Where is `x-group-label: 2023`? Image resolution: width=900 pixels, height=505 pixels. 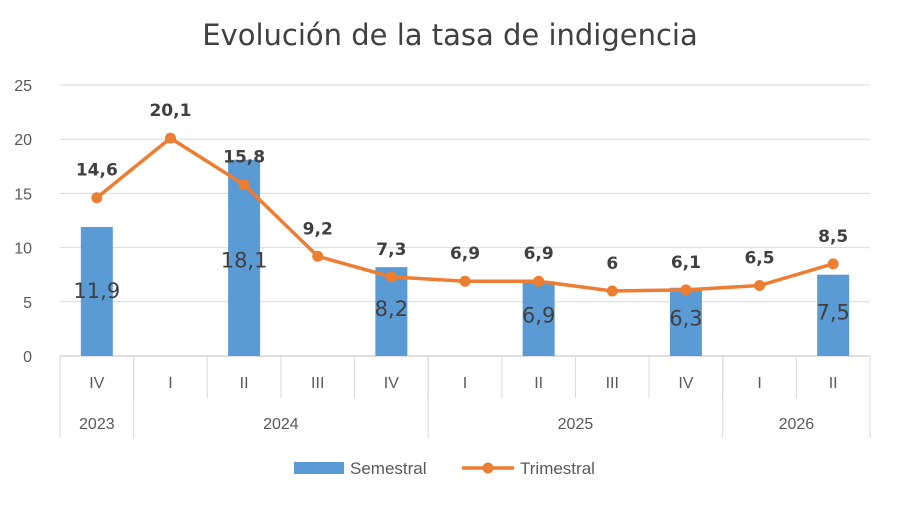
x-group-label: 2023 is located at coordinates (97, 424).